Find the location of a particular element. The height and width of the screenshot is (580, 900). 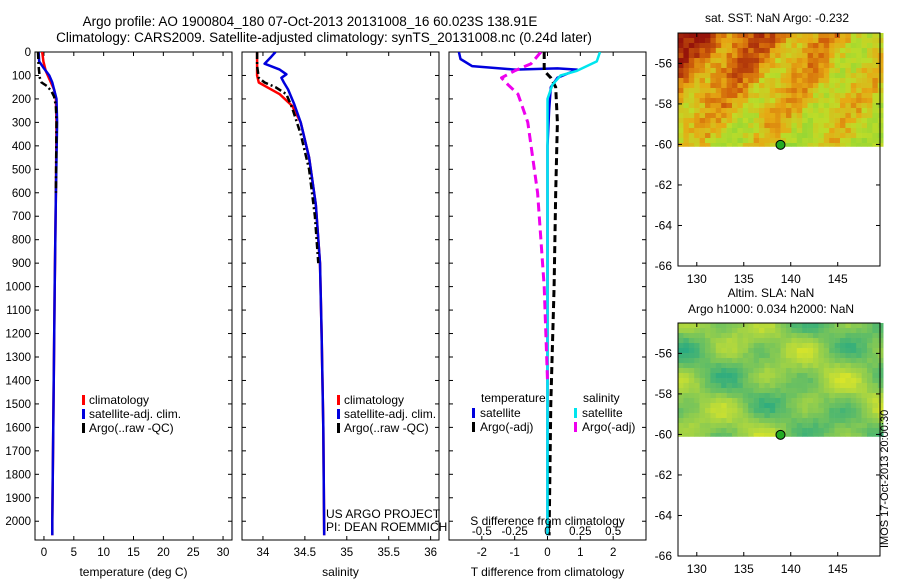

legend-label: satellite-adj. clim. is located at coordinates (135, 414).